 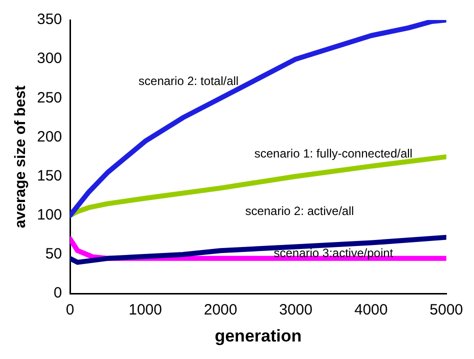 I want to click on y-tick-label: 100, so click(x=49, y=215).